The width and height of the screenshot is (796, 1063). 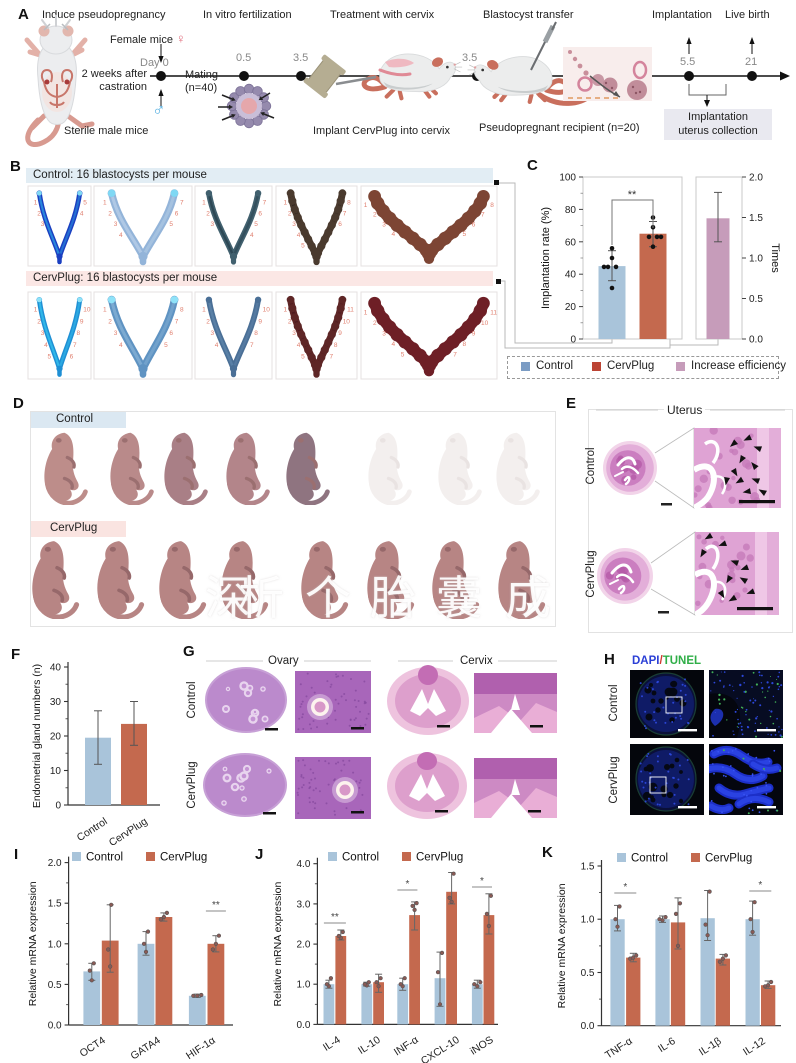 I want to click on svg-text: OCT4, so click(x=93, y=1046).